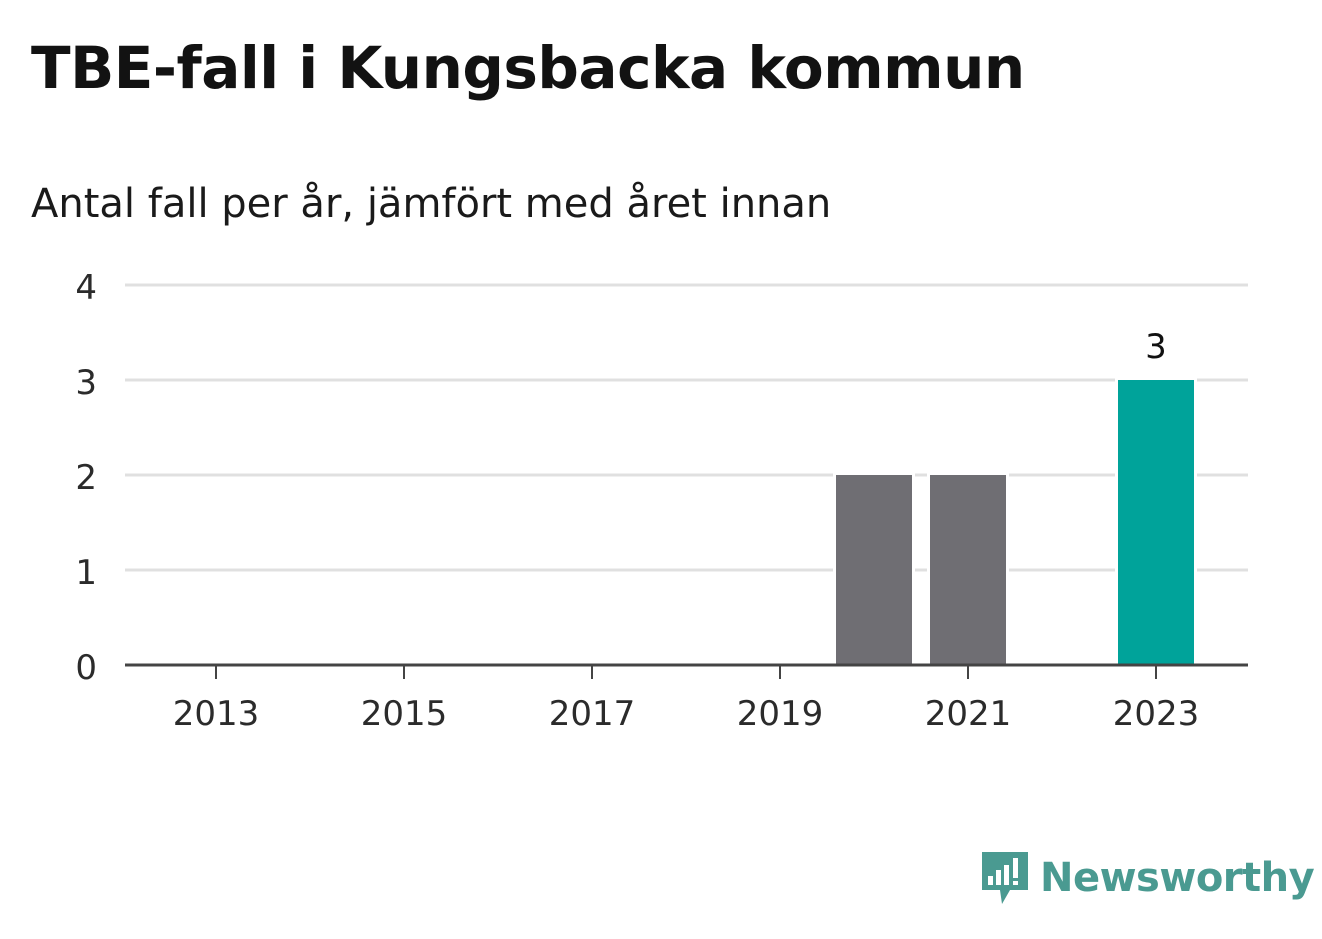  I want to click on x-tick-label: 2021, so click(968, 714).